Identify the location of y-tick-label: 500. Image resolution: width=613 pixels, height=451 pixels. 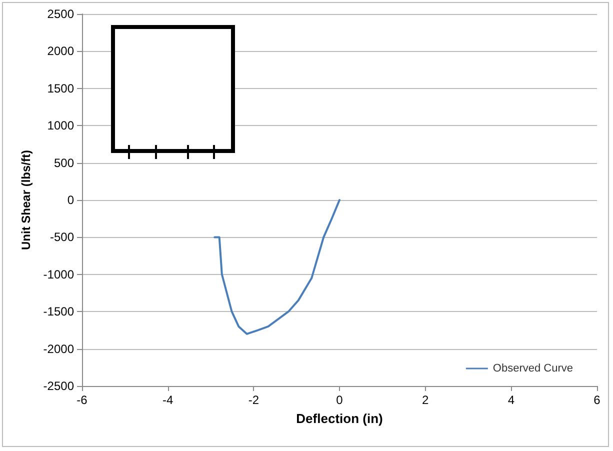
(64, 163).